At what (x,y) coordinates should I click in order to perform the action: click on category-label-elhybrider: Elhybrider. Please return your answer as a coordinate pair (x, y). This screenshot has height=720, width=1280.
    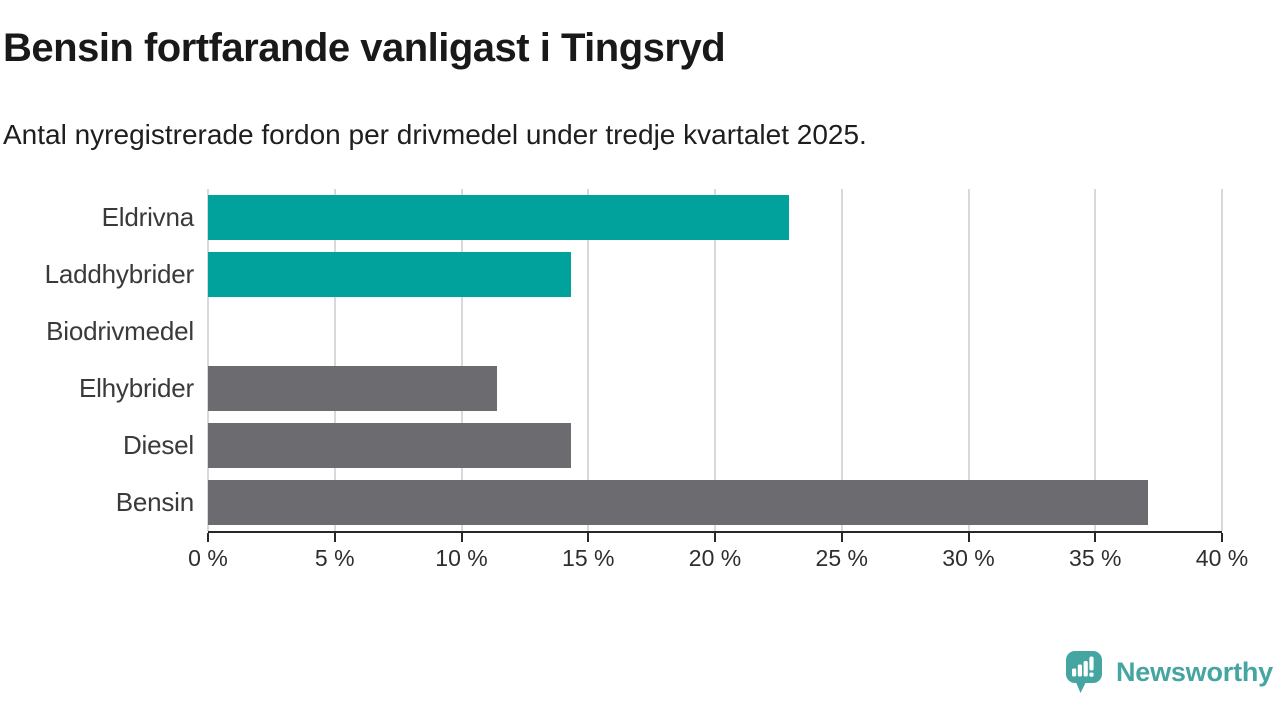
    Looking at the image, I should click on (136, 388).